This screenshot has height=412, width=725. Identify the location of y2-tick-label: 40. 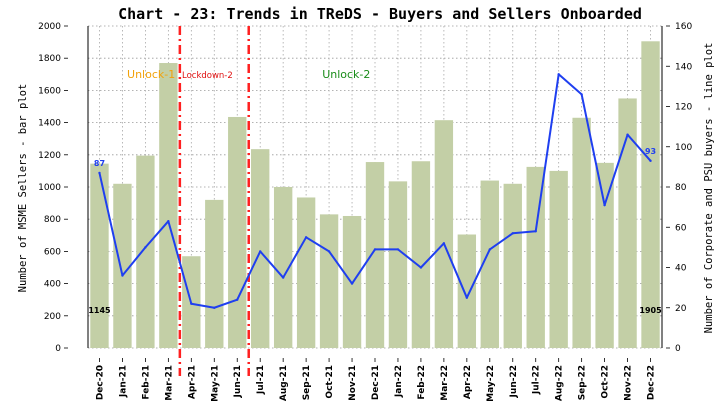
(681, 269).